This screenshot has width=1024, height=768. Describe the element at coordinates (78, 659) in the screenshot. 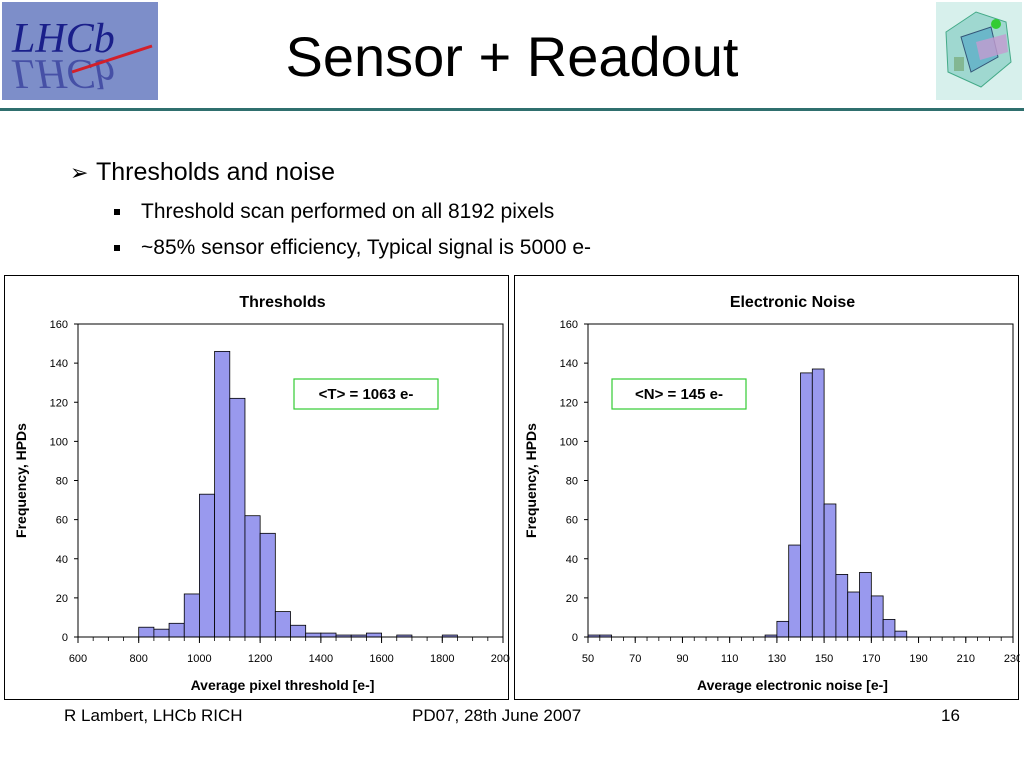

I see `x-tick-label: 600` at that location.